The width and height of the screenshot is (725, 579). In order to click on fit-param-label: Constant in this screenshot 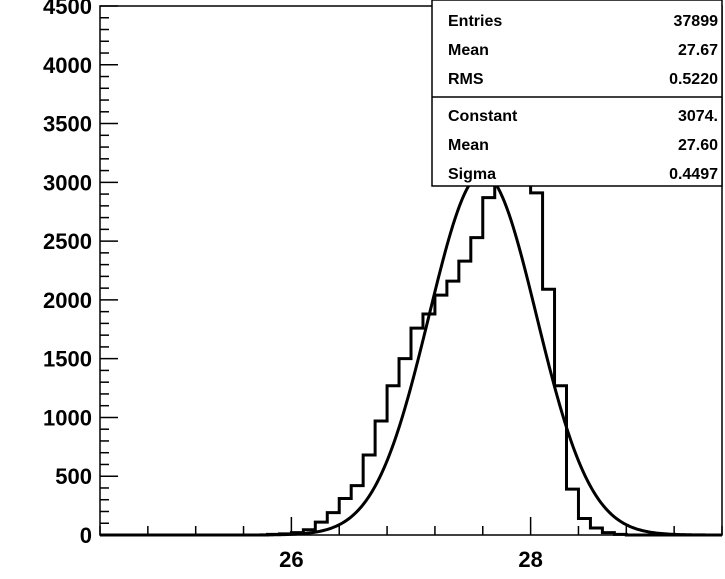, I will do `click(483, 116)`.